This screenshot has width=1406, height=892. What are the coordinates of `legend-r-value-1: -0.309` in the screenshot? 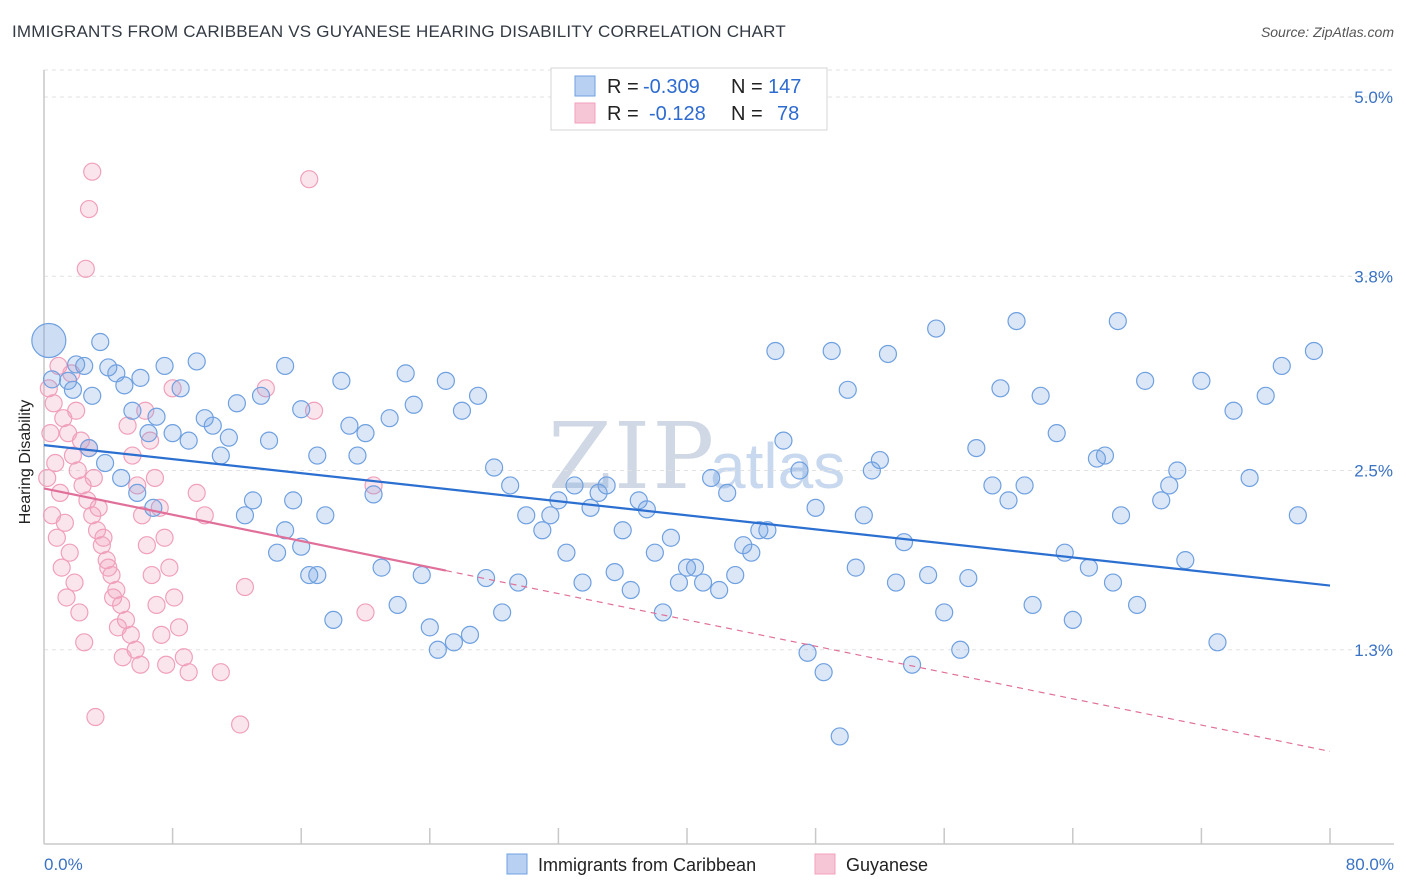 It's located at (671, 87).